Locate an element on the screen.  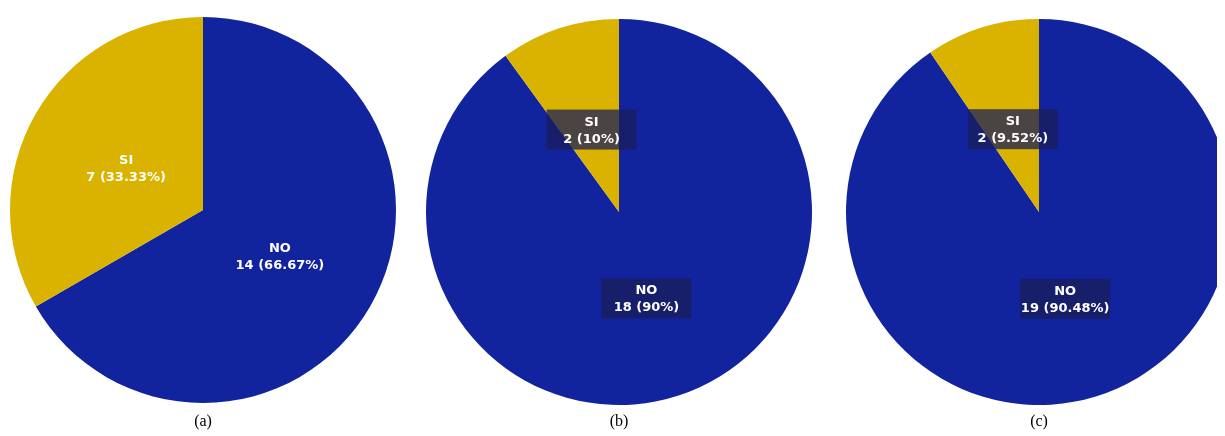
data-label: 18 (90%) is located at coordinates (646, 307).